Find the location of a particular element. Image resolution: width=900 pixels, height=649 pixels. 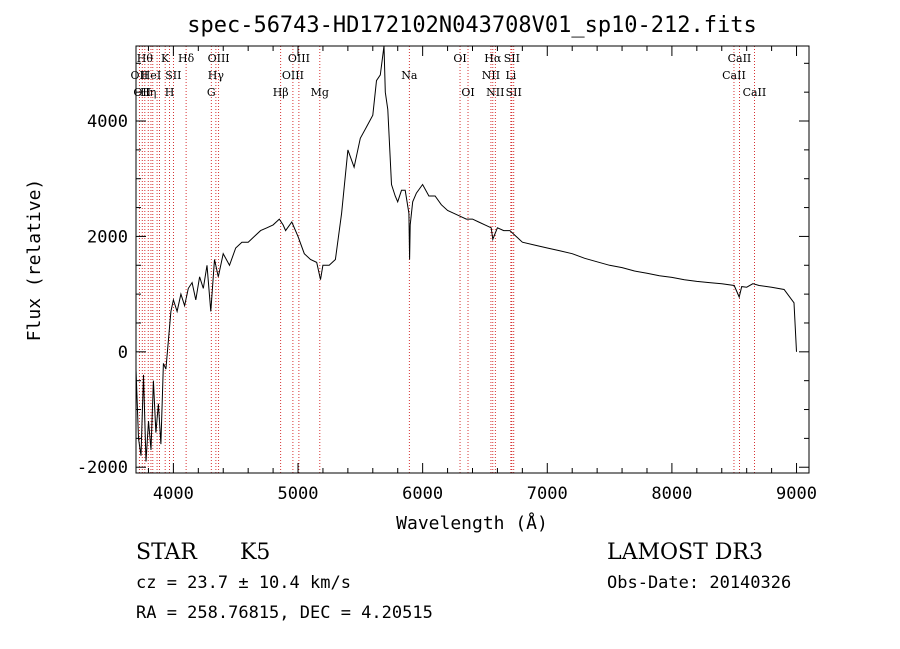

line-marker-label-13: Hγ is located at coordinates (216, 75).